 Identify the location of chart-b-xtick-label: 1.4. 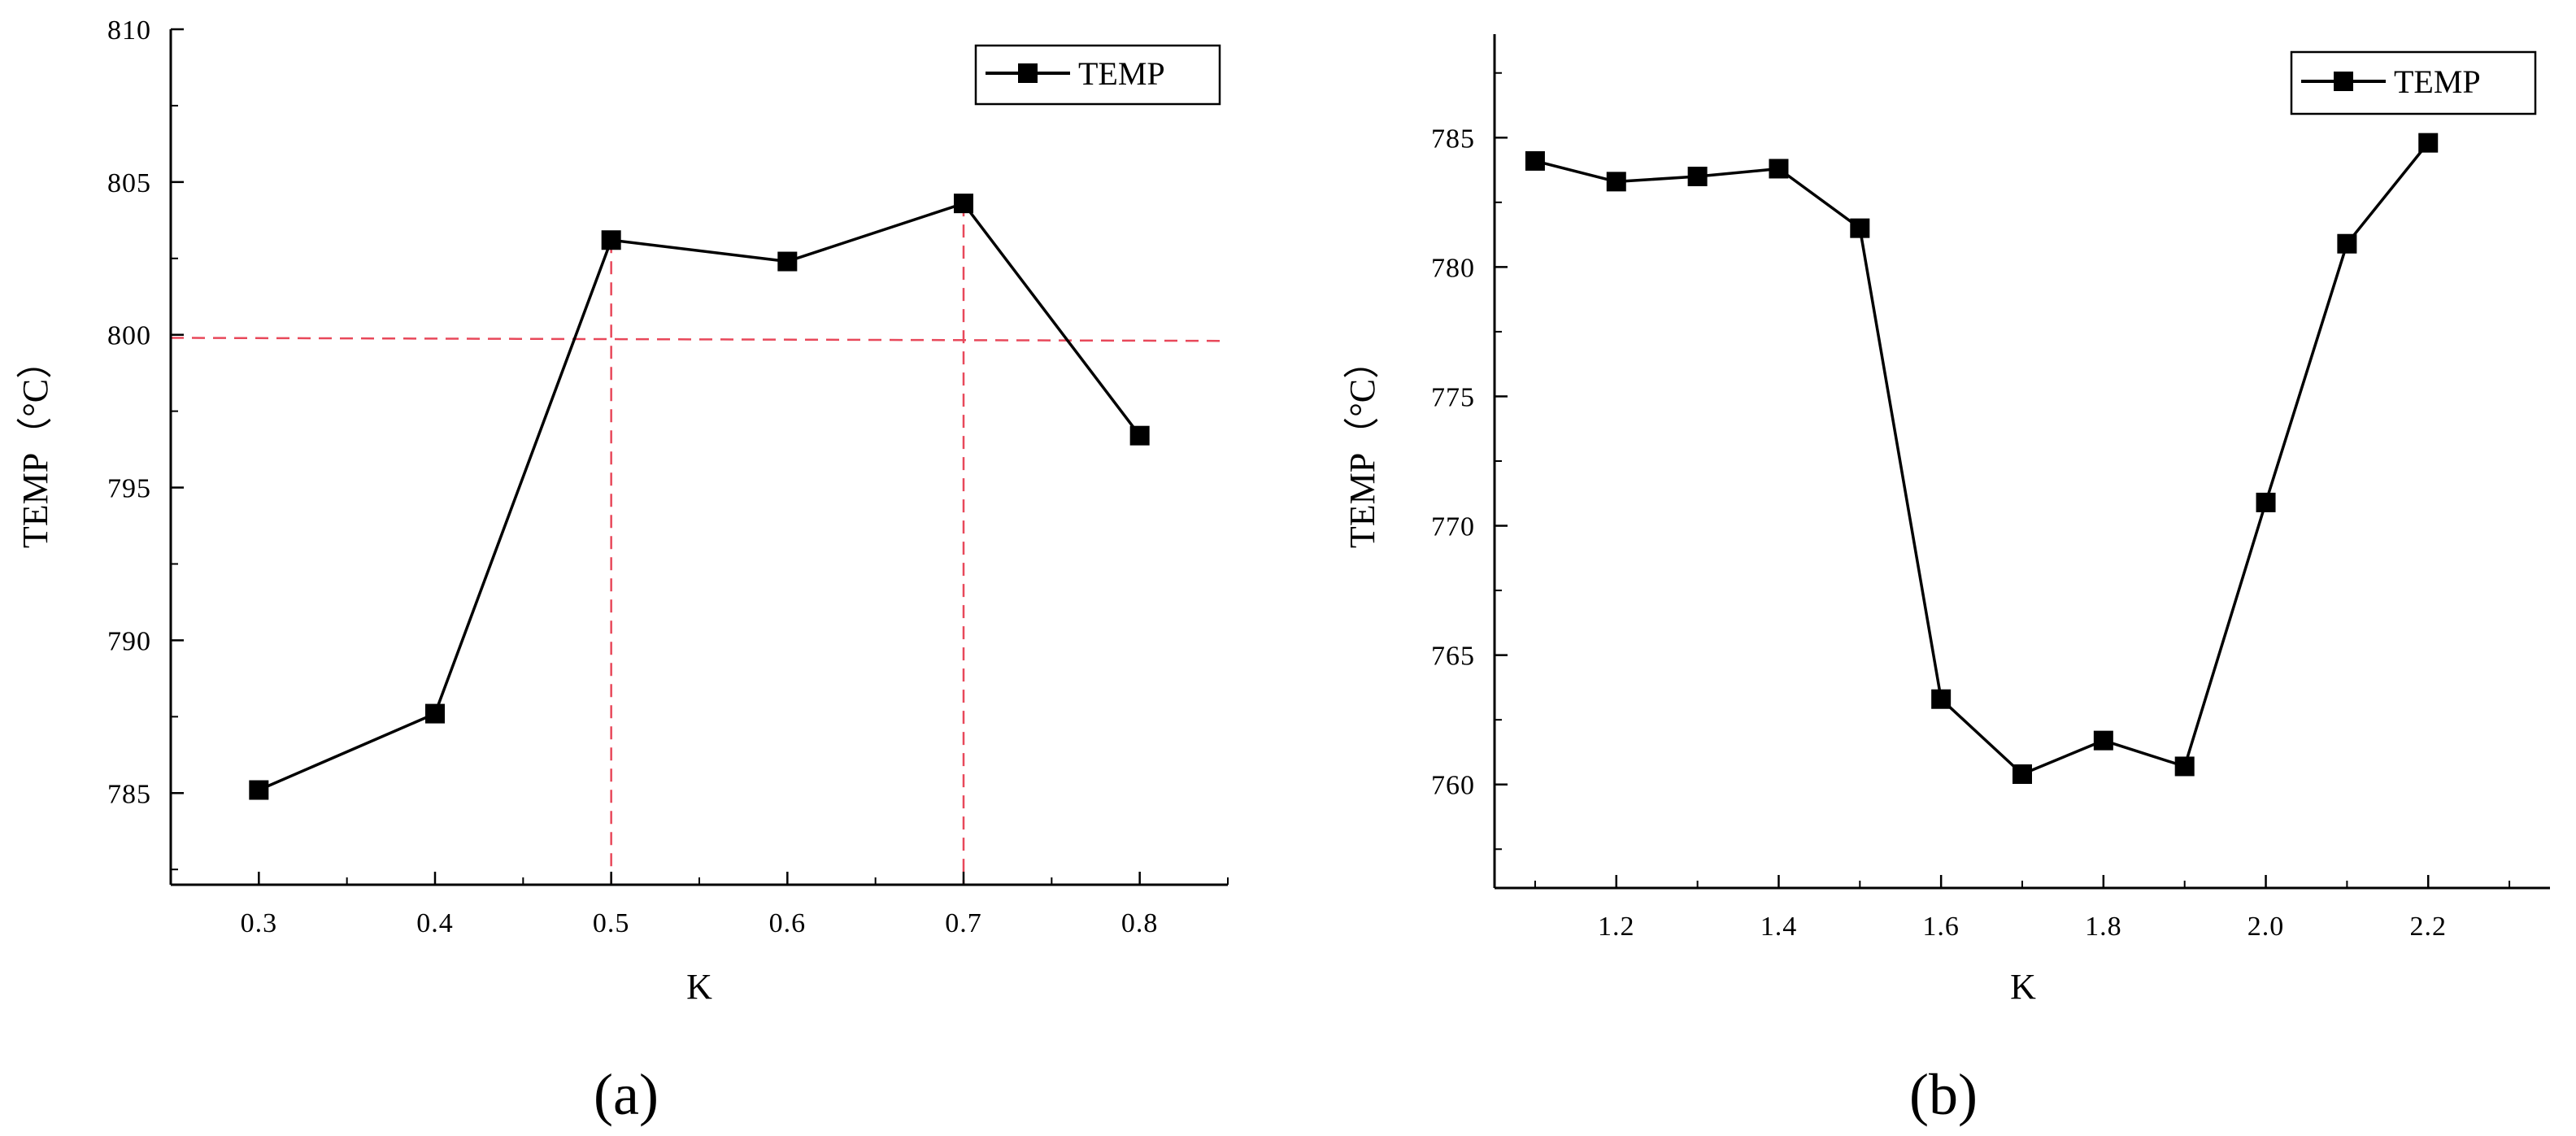
(1779, 927).